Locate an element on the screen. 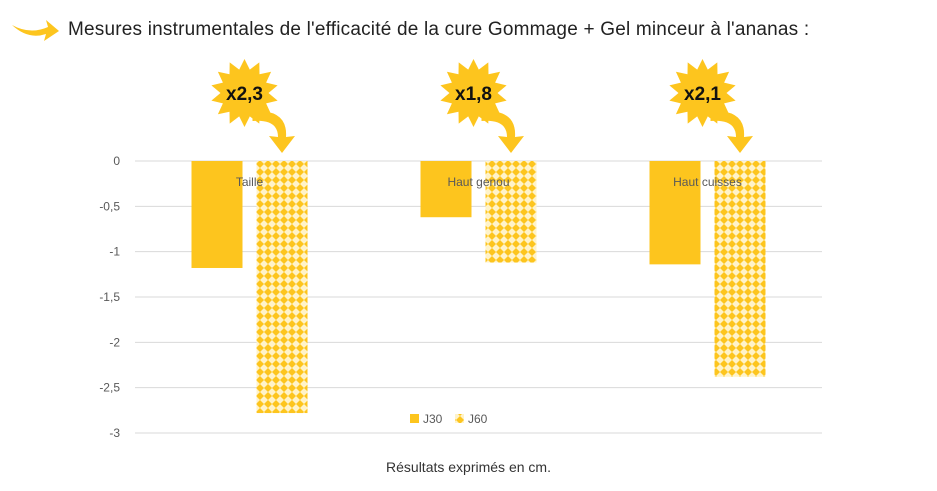  category-label: Taille is located at coordinates (250, 182).